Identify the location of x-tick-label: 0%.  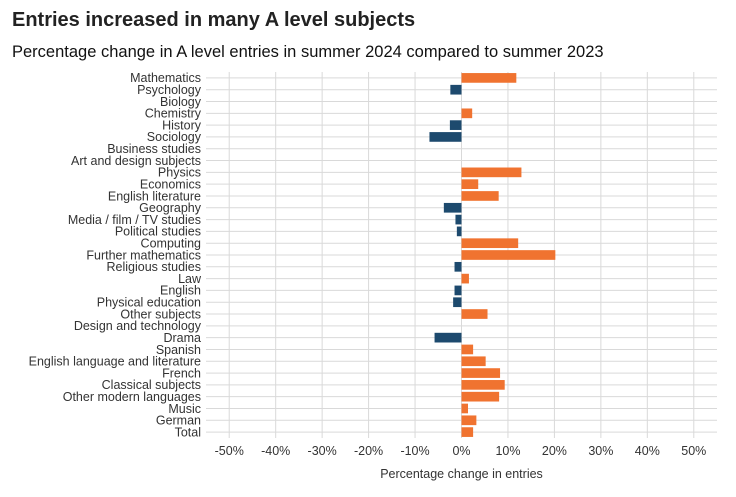
(461, 451).